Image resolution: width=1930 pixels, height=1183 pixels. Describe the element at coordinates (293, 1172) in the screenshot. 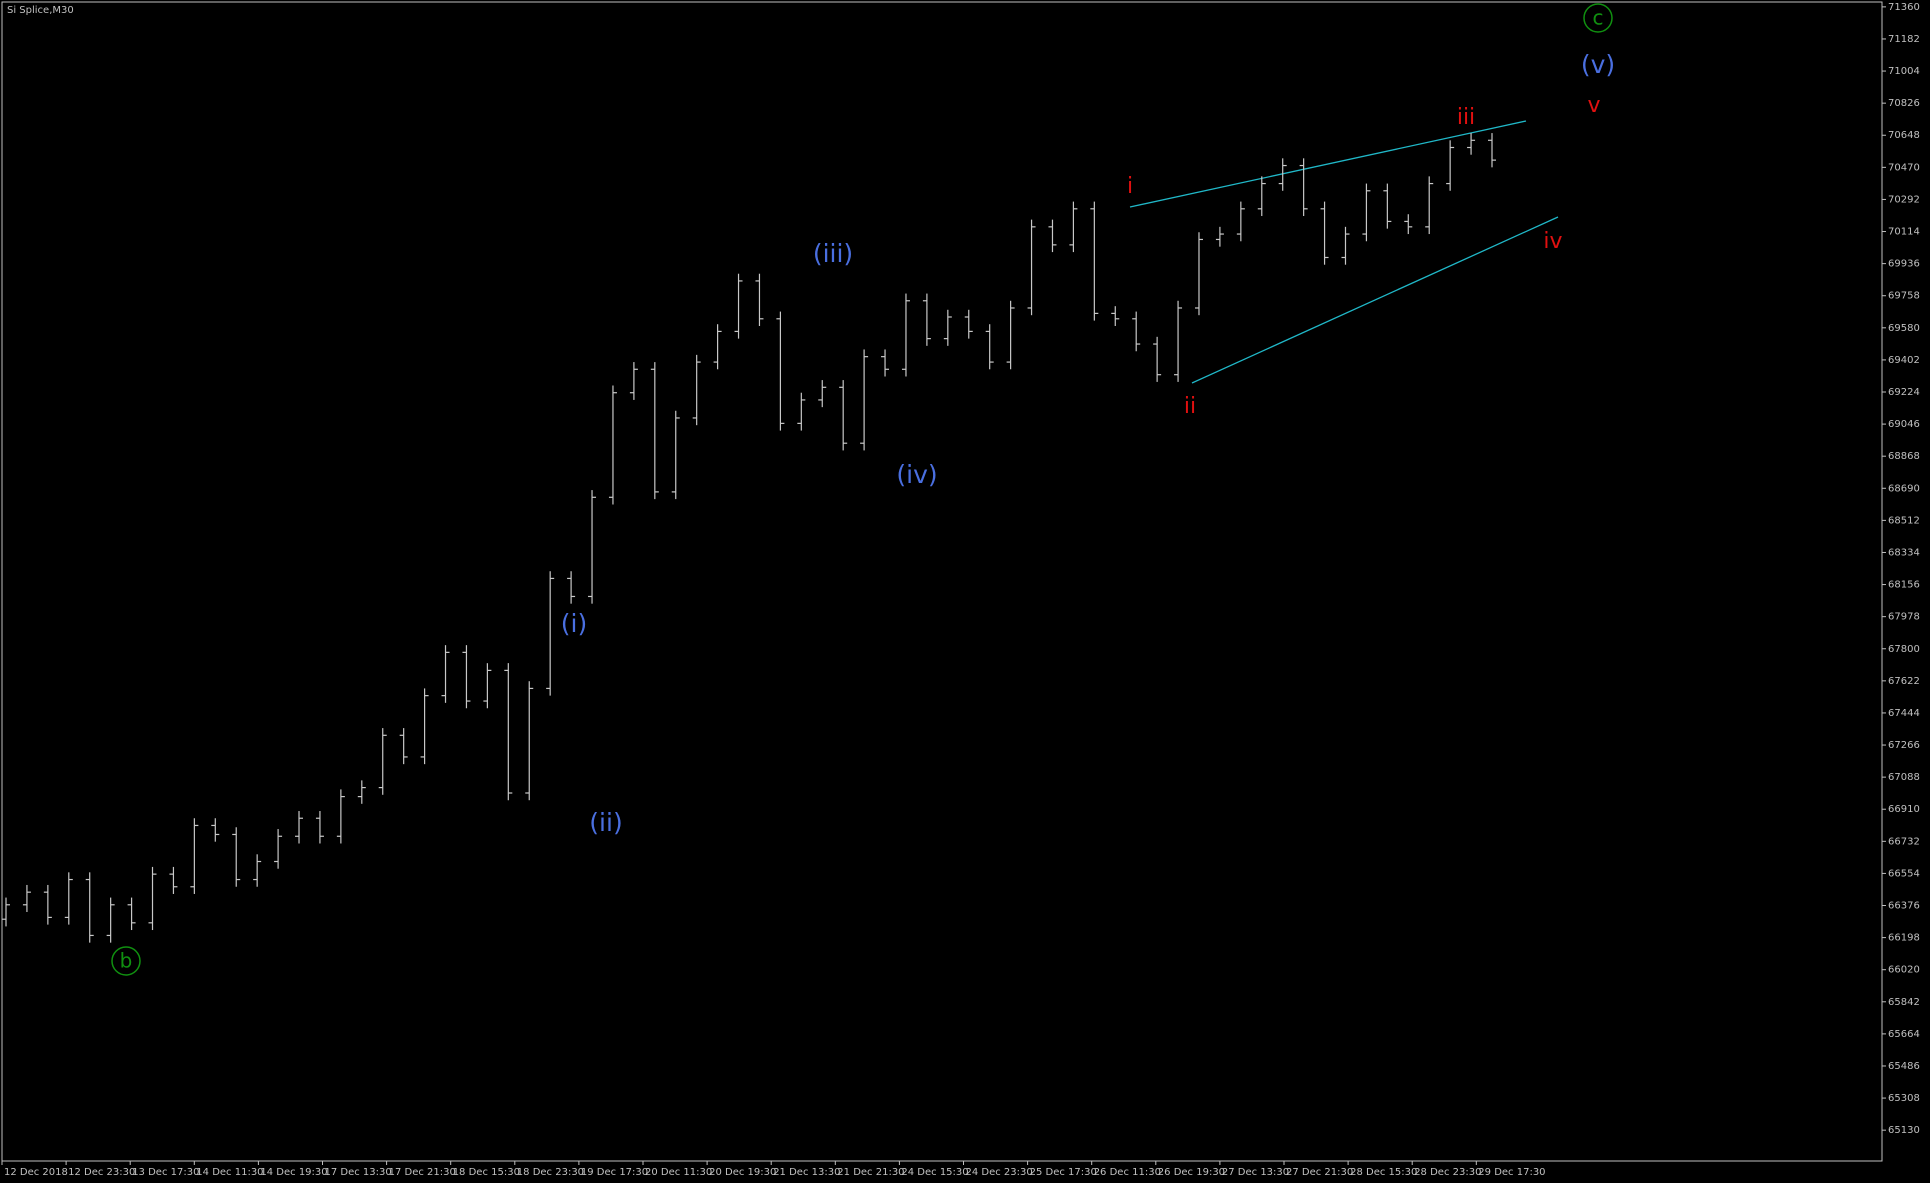

I see `x-tick-label: 14 Dec 19:30` at that location.